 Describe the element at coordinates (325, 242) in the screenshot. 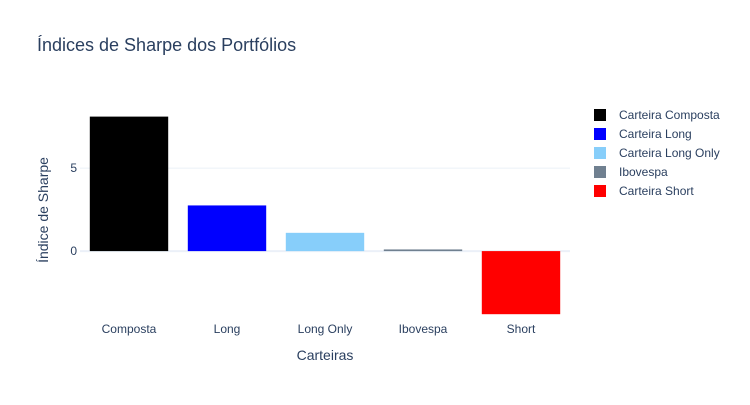

I see `bar-long-only` at that location.